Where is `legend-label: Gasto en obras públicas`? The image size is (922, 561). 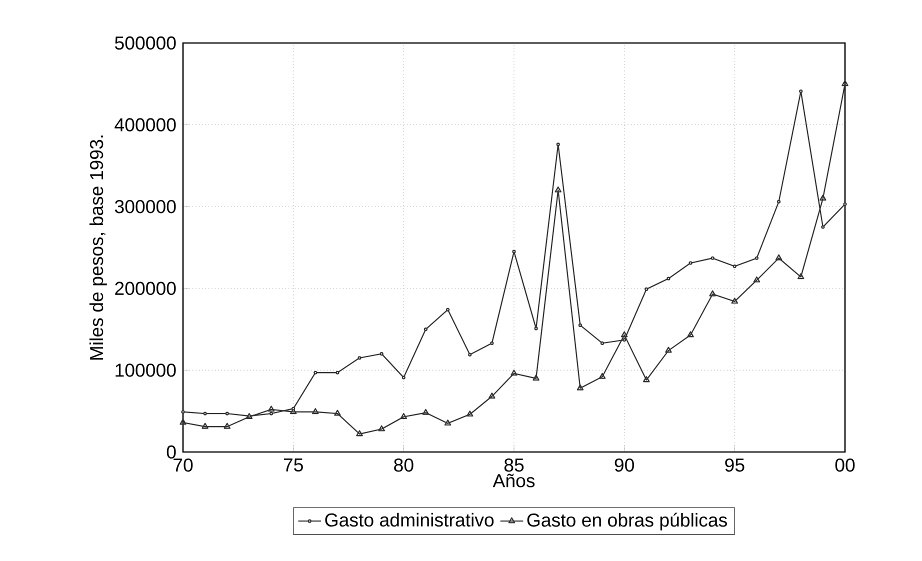 legend-label: Gasto en obras públicas is located at coordinates (627, 521).